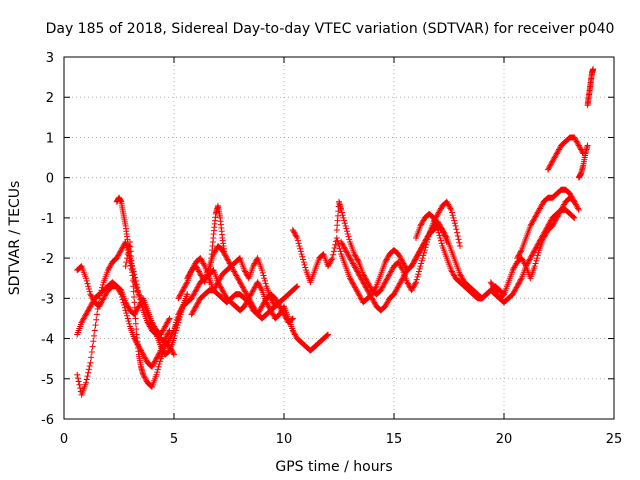 Image resolution: width=640 pixels, height=480 pixels. Describe the element at coordinates (123, 324) in the screenshot. I see `series-track-c` at that location.